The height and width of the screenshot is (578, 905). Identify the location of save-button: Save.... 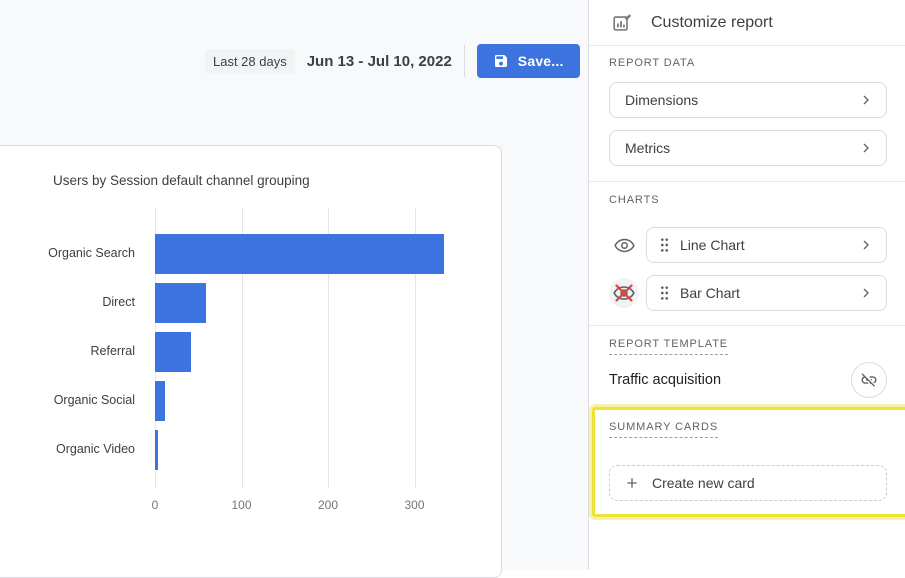
(528, 61).